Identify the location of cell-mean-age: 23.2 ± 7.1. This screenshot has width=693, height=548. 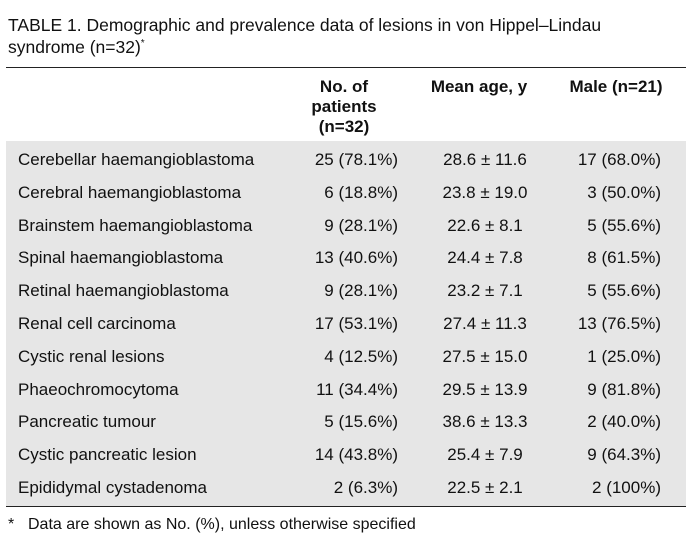
(485, 291).